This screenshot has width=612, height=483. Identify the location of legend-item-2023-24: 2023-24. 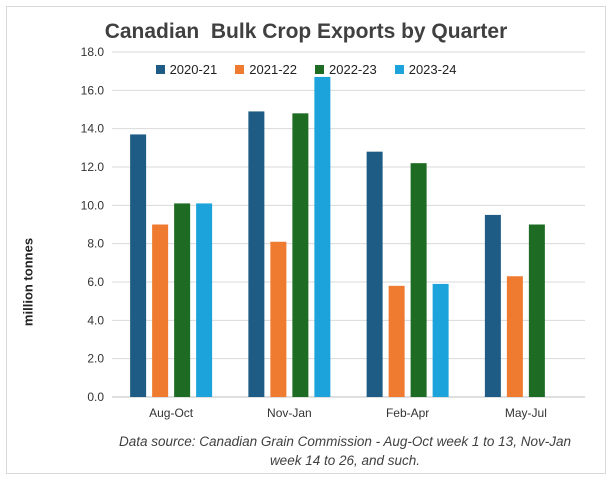
(425, 69).